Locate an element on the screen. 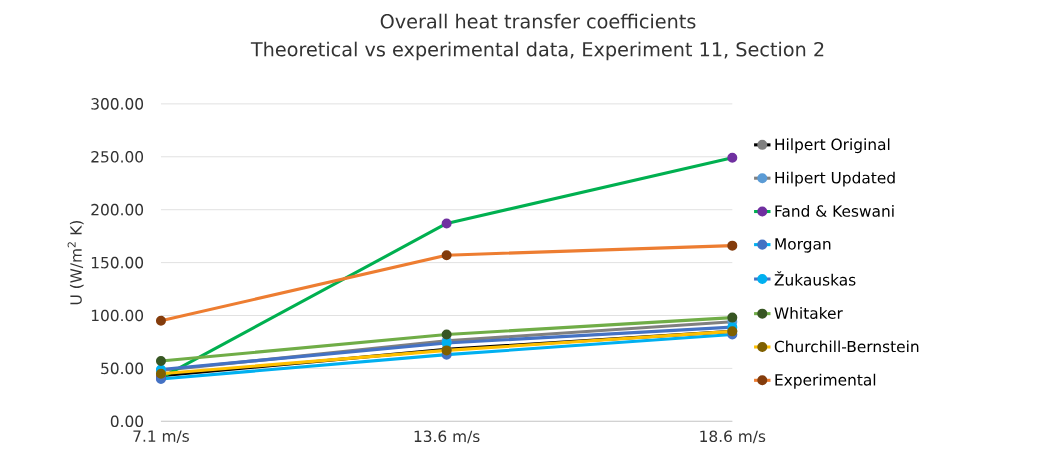 Image resolution: width=1043 pixels, height=467 pixels. legend-label: Hilpert Original is located at coordinates (832, 145).